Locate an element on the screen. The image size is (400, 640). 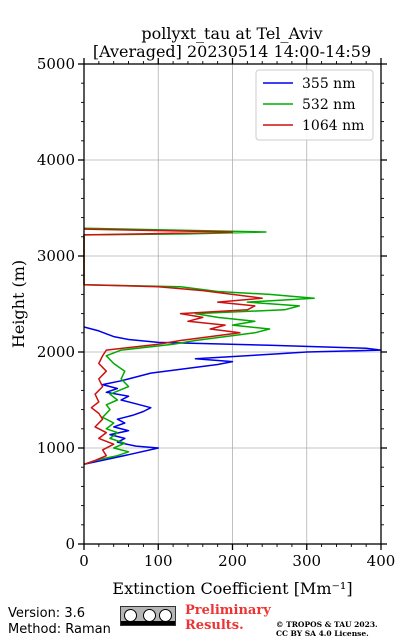
legend-label-3: 1064 nm is located at coordinates (333, 126).